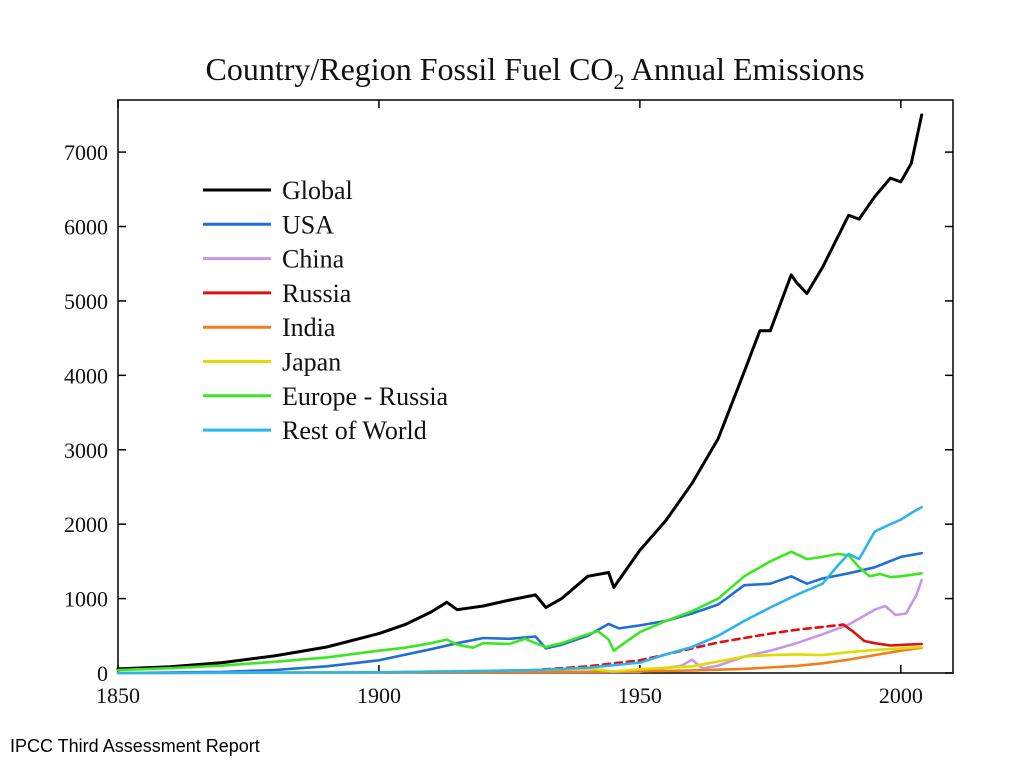 This screenshot has width=1024, height=768. What do you see at coordinates (640, 695) in the screenshot?
I see `x-tick-label: 1950` at bounding box center [640, 695].